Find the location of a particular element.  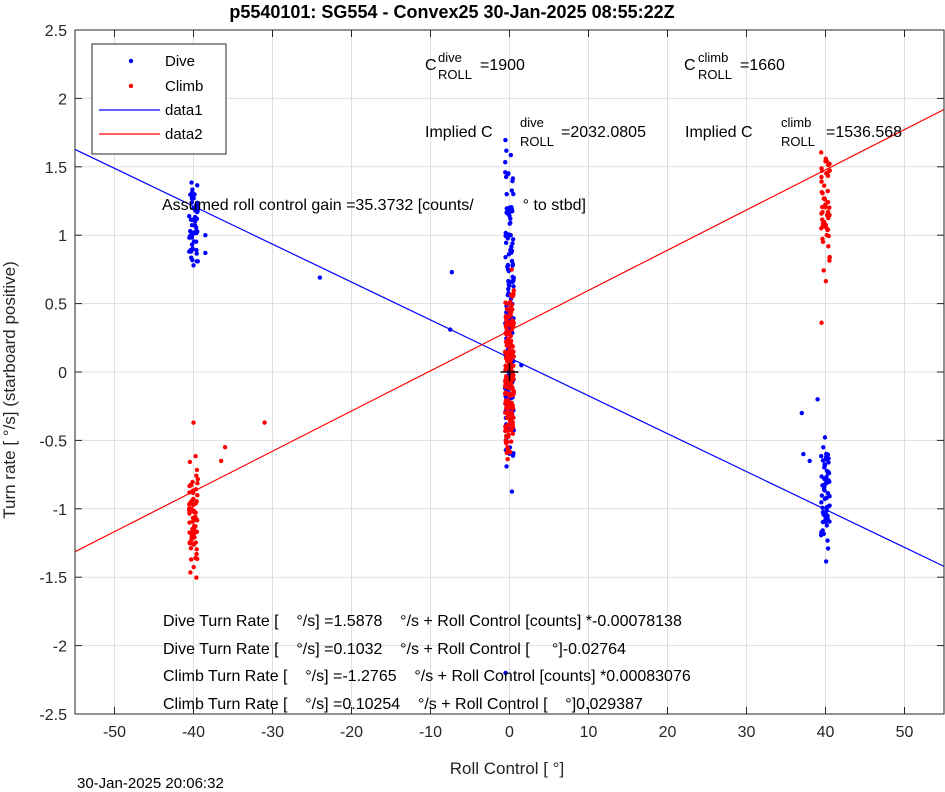

legend-climb-marker is located at coordinates (131, 86).